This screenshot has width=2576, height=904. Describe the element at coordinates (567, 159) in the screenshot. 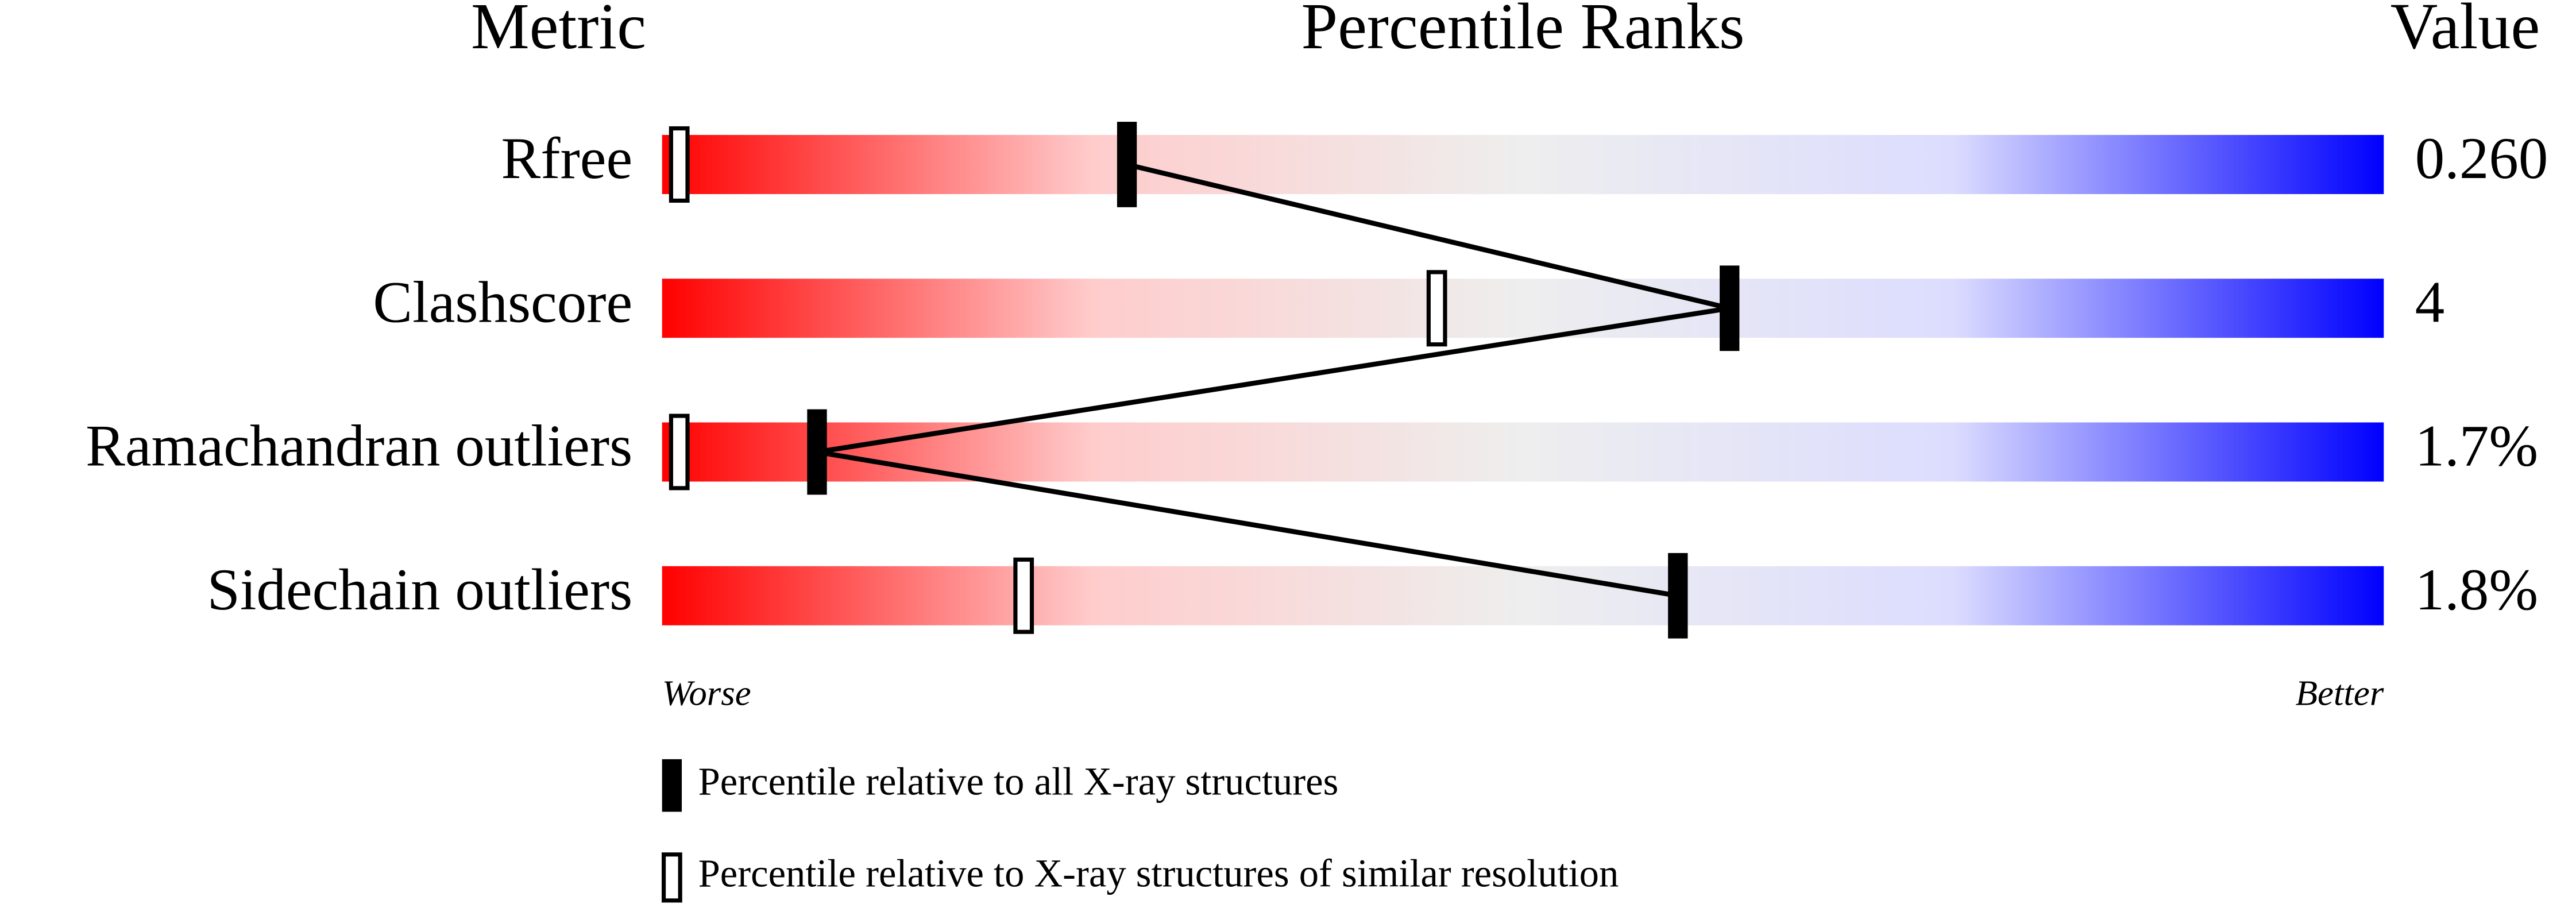

I see `metric-label: Rfree` at that location.